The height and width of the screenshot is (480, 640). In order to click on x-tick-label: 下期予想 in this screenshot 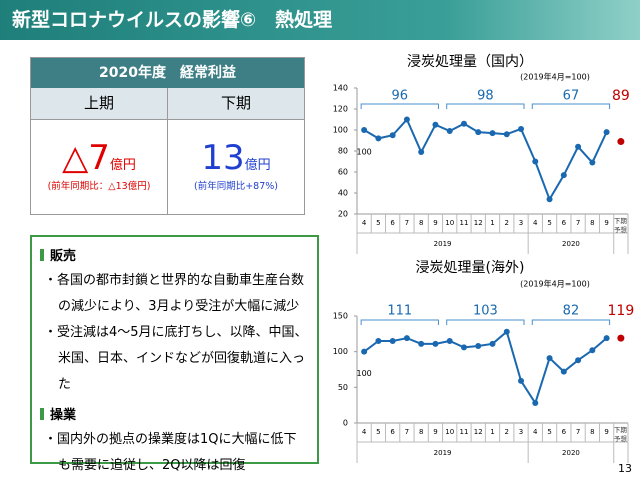, I will do `click(620, 225)`.